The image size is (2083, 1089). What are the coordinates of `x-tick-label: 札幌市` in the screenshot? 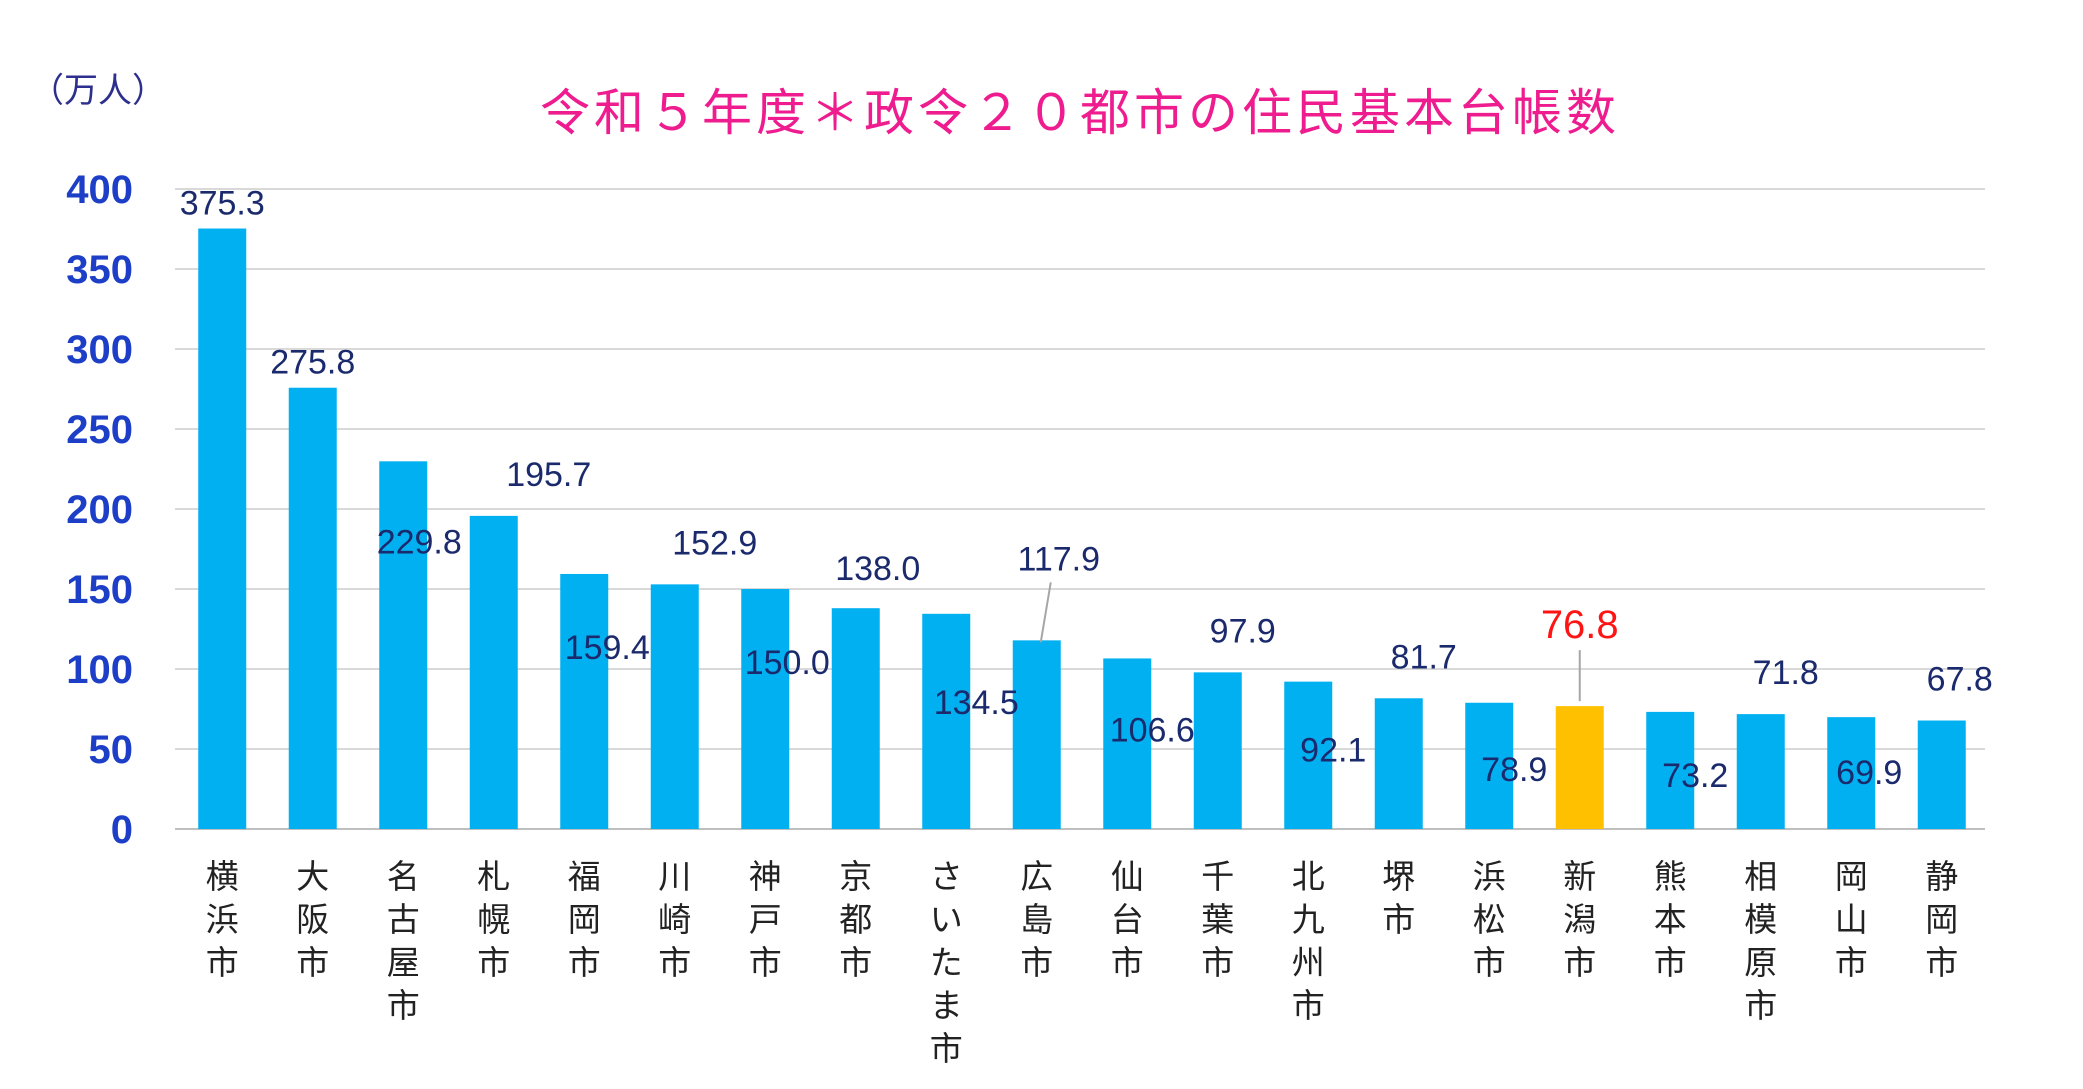 It's located at (493, 919).